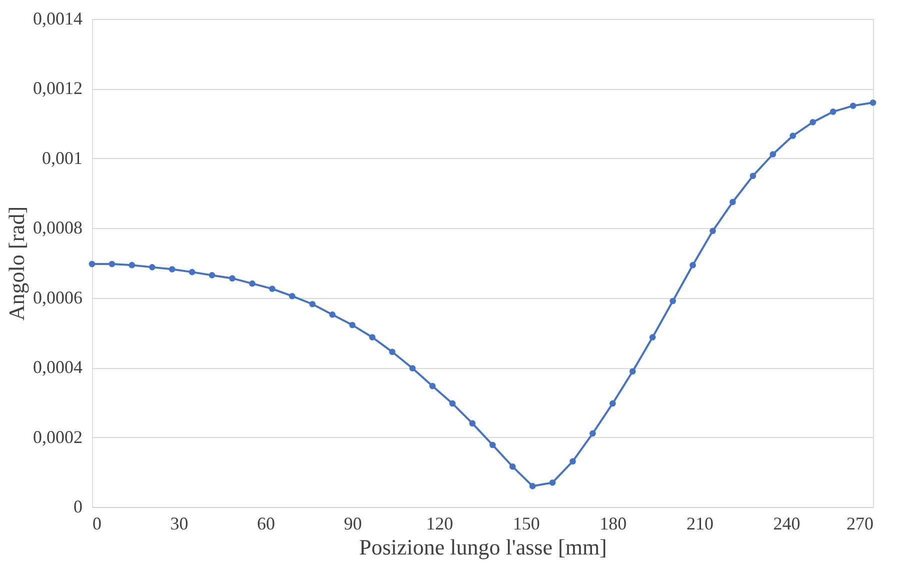 This screenshot has height=563, width=902. Describe the element at coordinates (353, 524) in the screenshot. I see `x-tick-label: 90` at that location.